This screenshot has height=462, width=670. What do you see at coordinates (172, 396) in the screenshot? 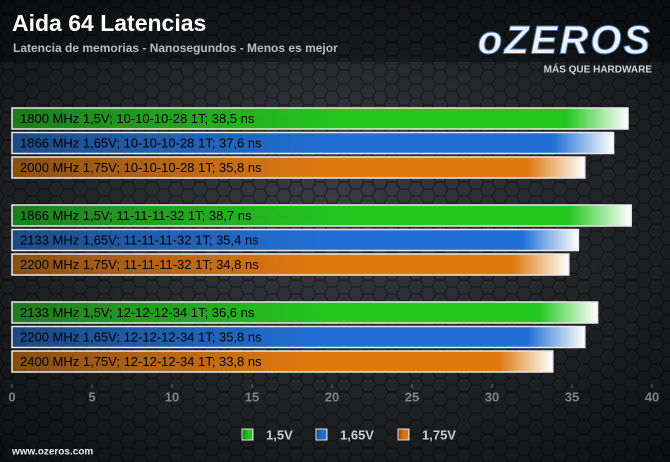
I see `x-tick-label: 10` at bounding box center [172, 396].